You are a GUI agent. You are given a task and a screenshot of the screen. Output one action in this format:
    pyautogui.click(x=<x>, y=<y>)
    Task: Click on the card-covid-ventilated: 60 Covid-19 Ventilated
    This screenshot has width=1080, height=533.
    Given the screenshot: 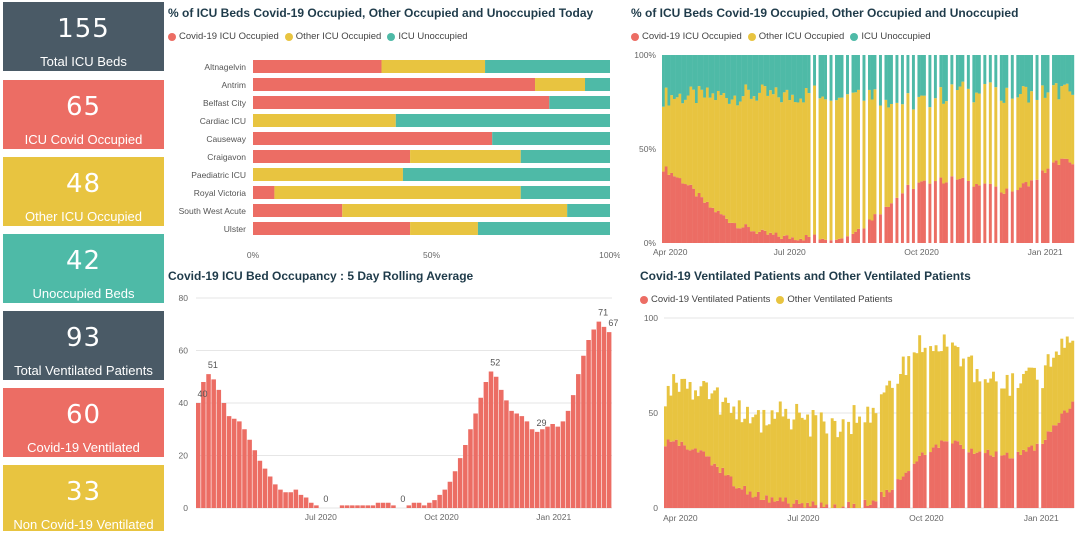 What is the action you would take?
    pyautogui.click(x=83, y=422)
    